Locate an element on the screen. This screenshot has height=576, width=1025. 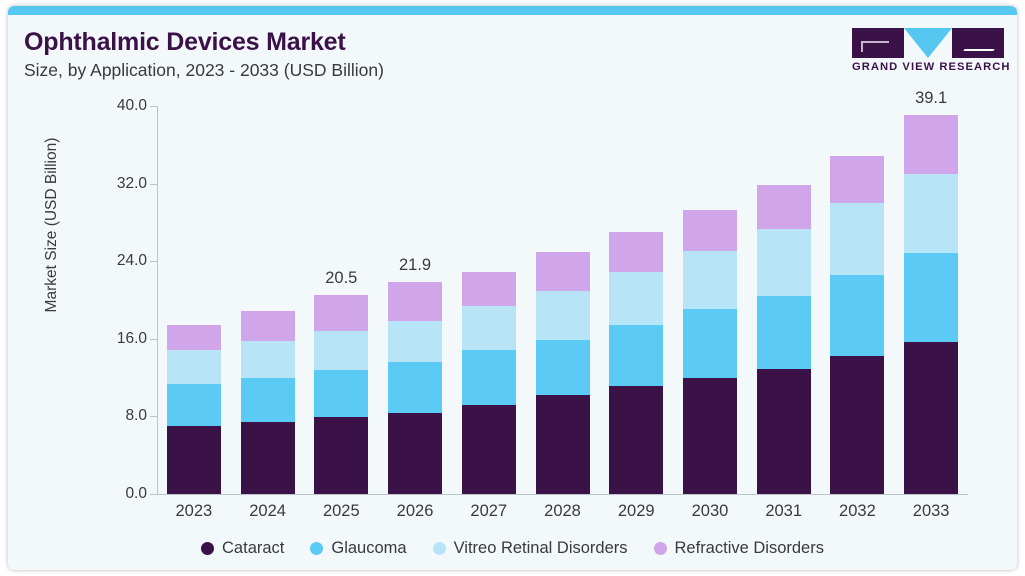
y-axis-label: Market Size (USD Billion) is located at coordinates (51, 225).